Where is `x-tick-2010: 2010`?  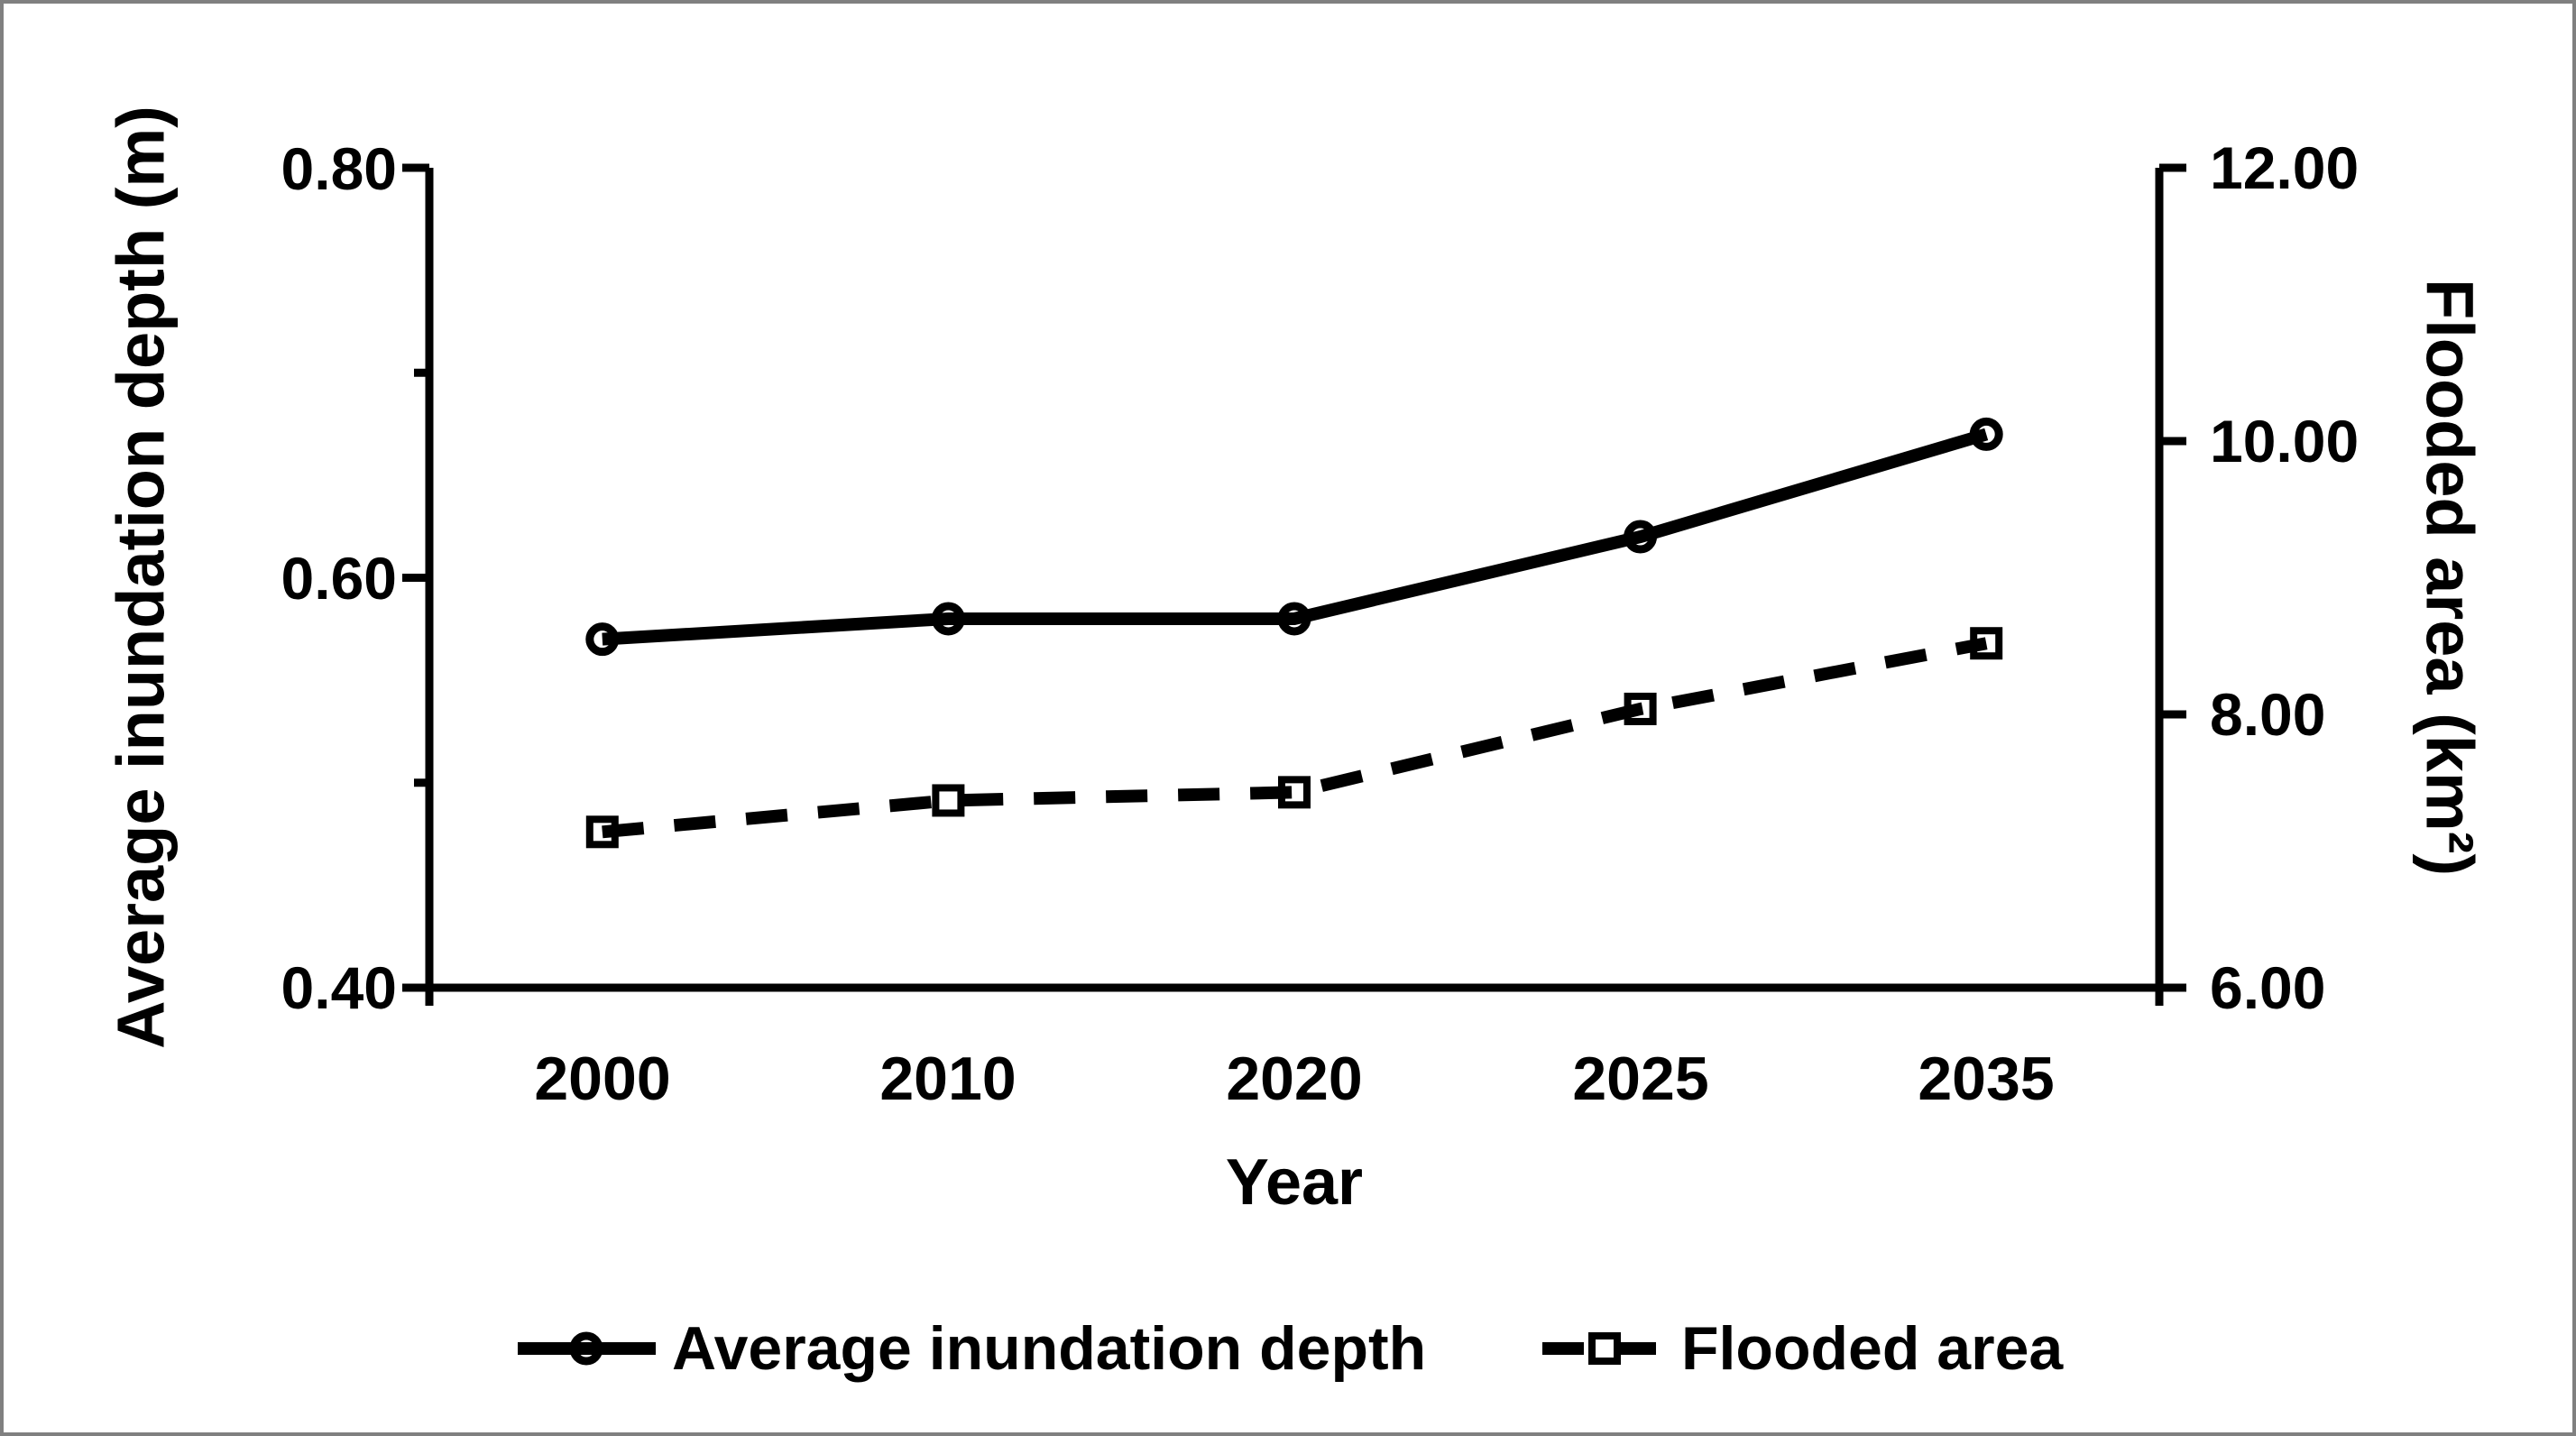 x-tick-2010: 2010 is located at coordinates (948, 1079).